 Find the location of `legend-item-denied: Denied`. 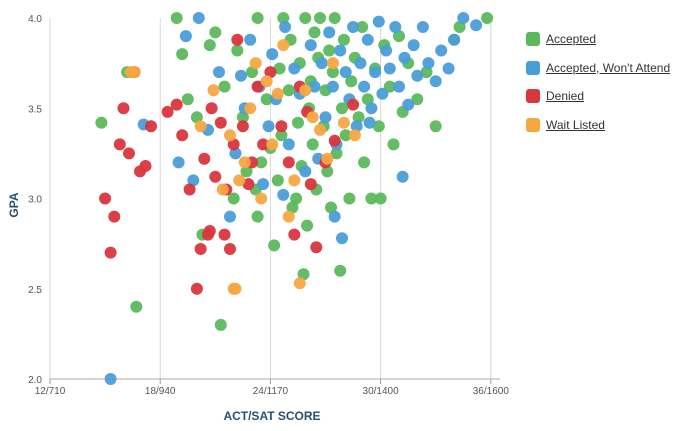

legend-item-denied: Denied is located at coordinates (598, 96).